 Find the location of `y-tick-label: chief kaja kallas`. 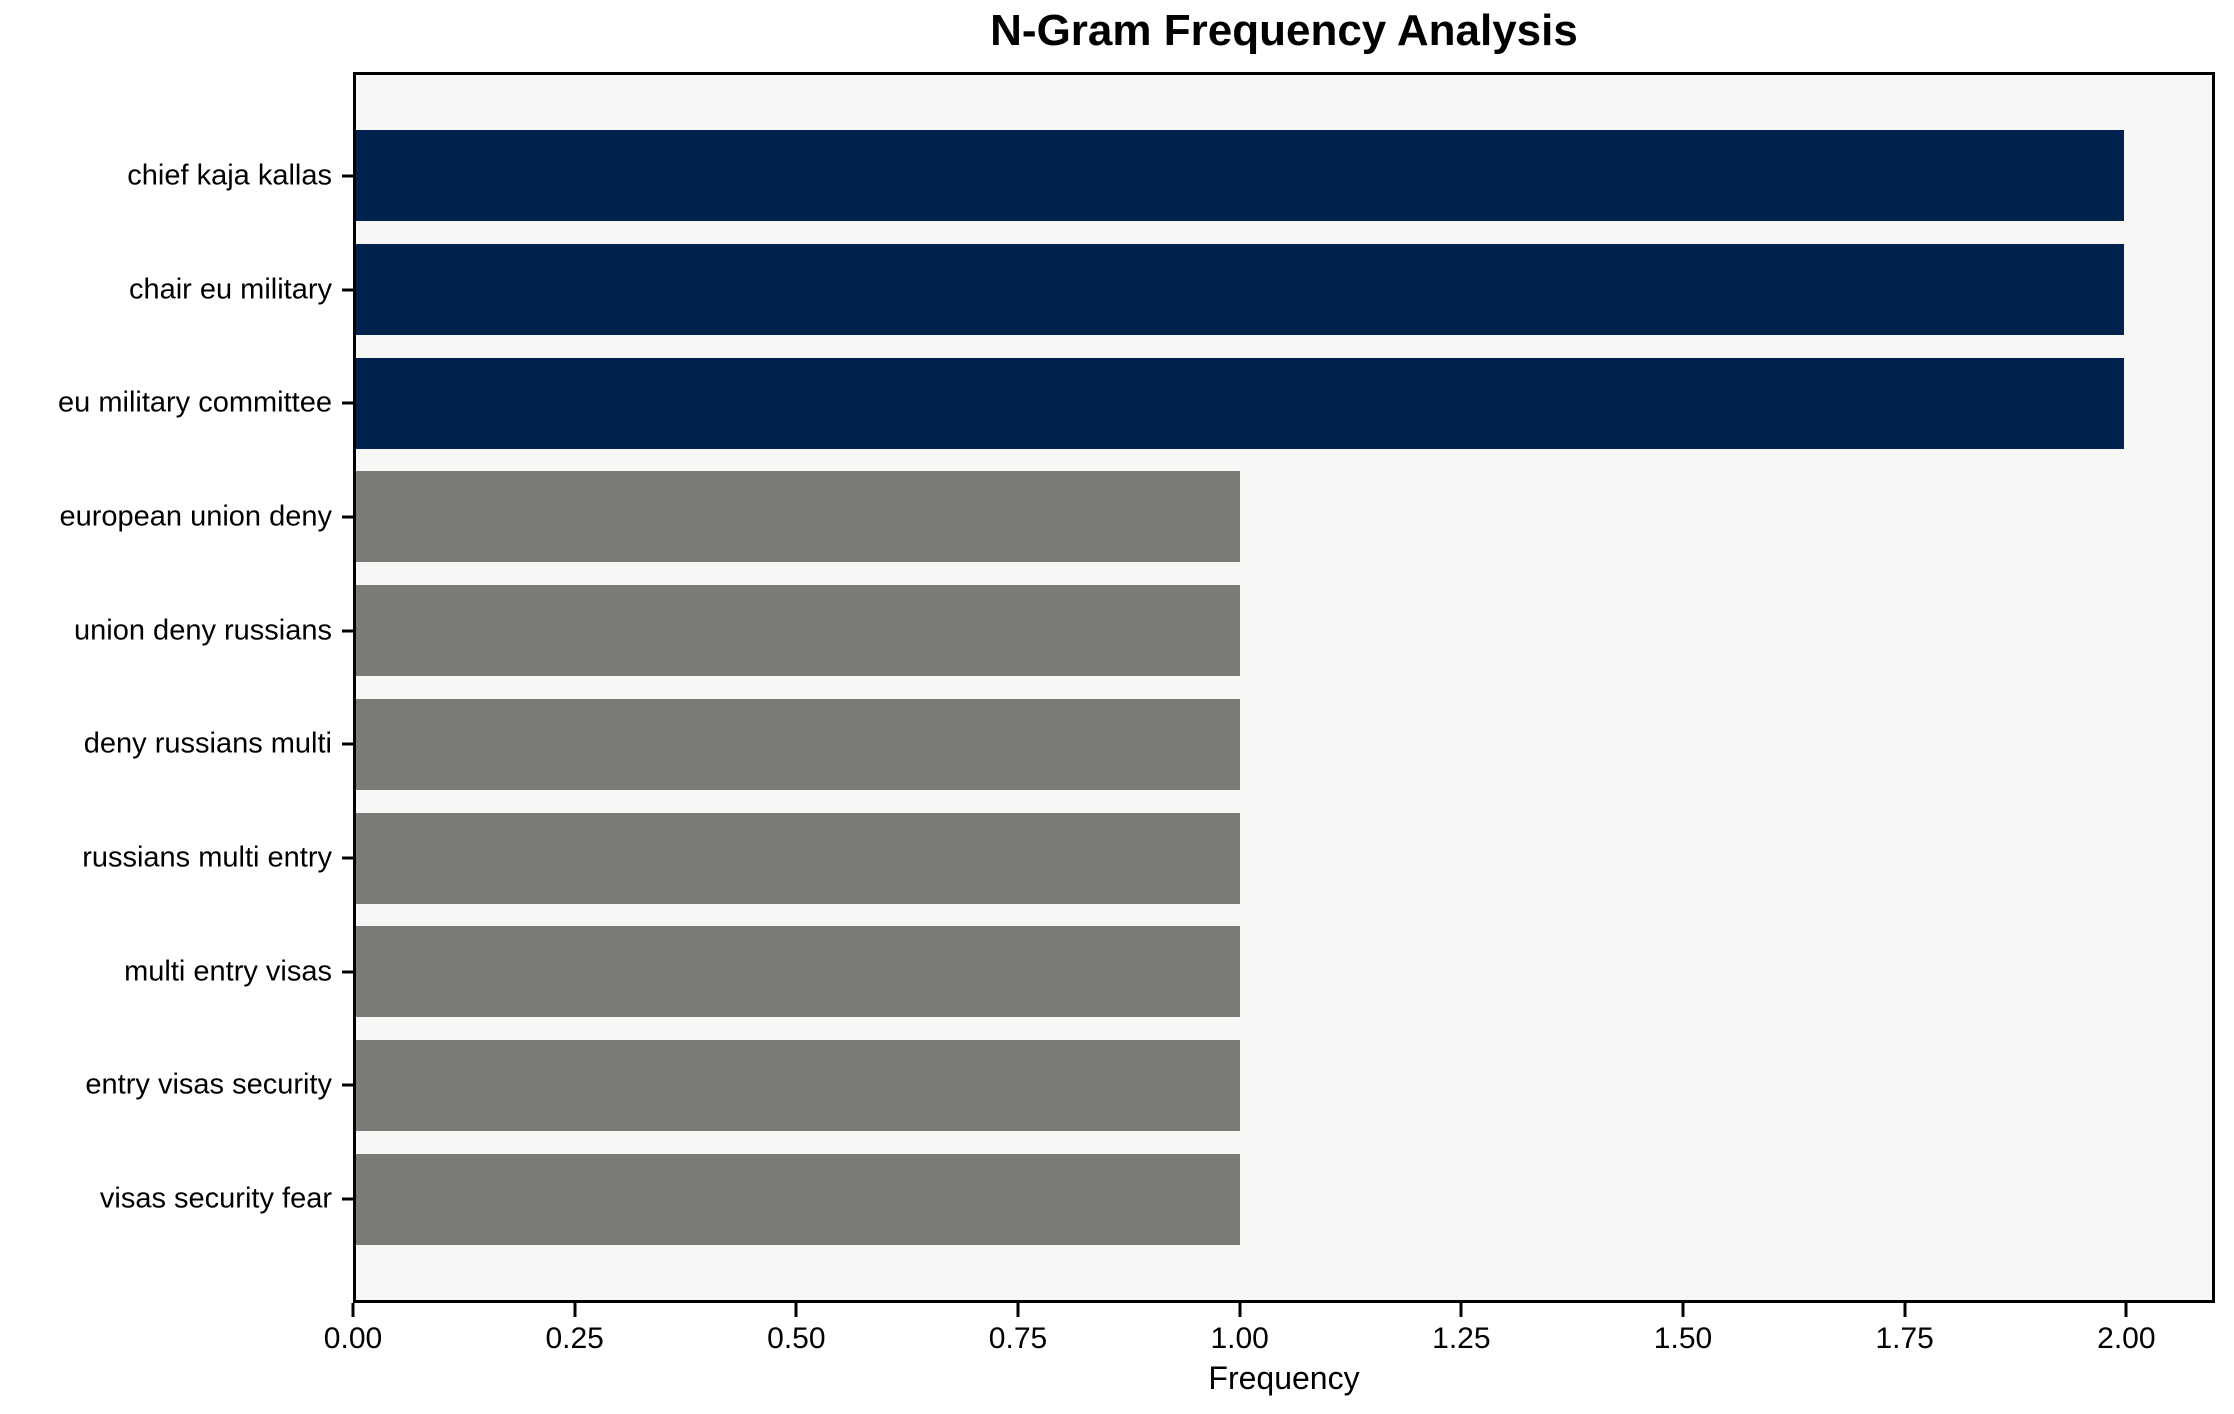

y-tick-label: chief kaja kallas is located at coordinates (229, 175).